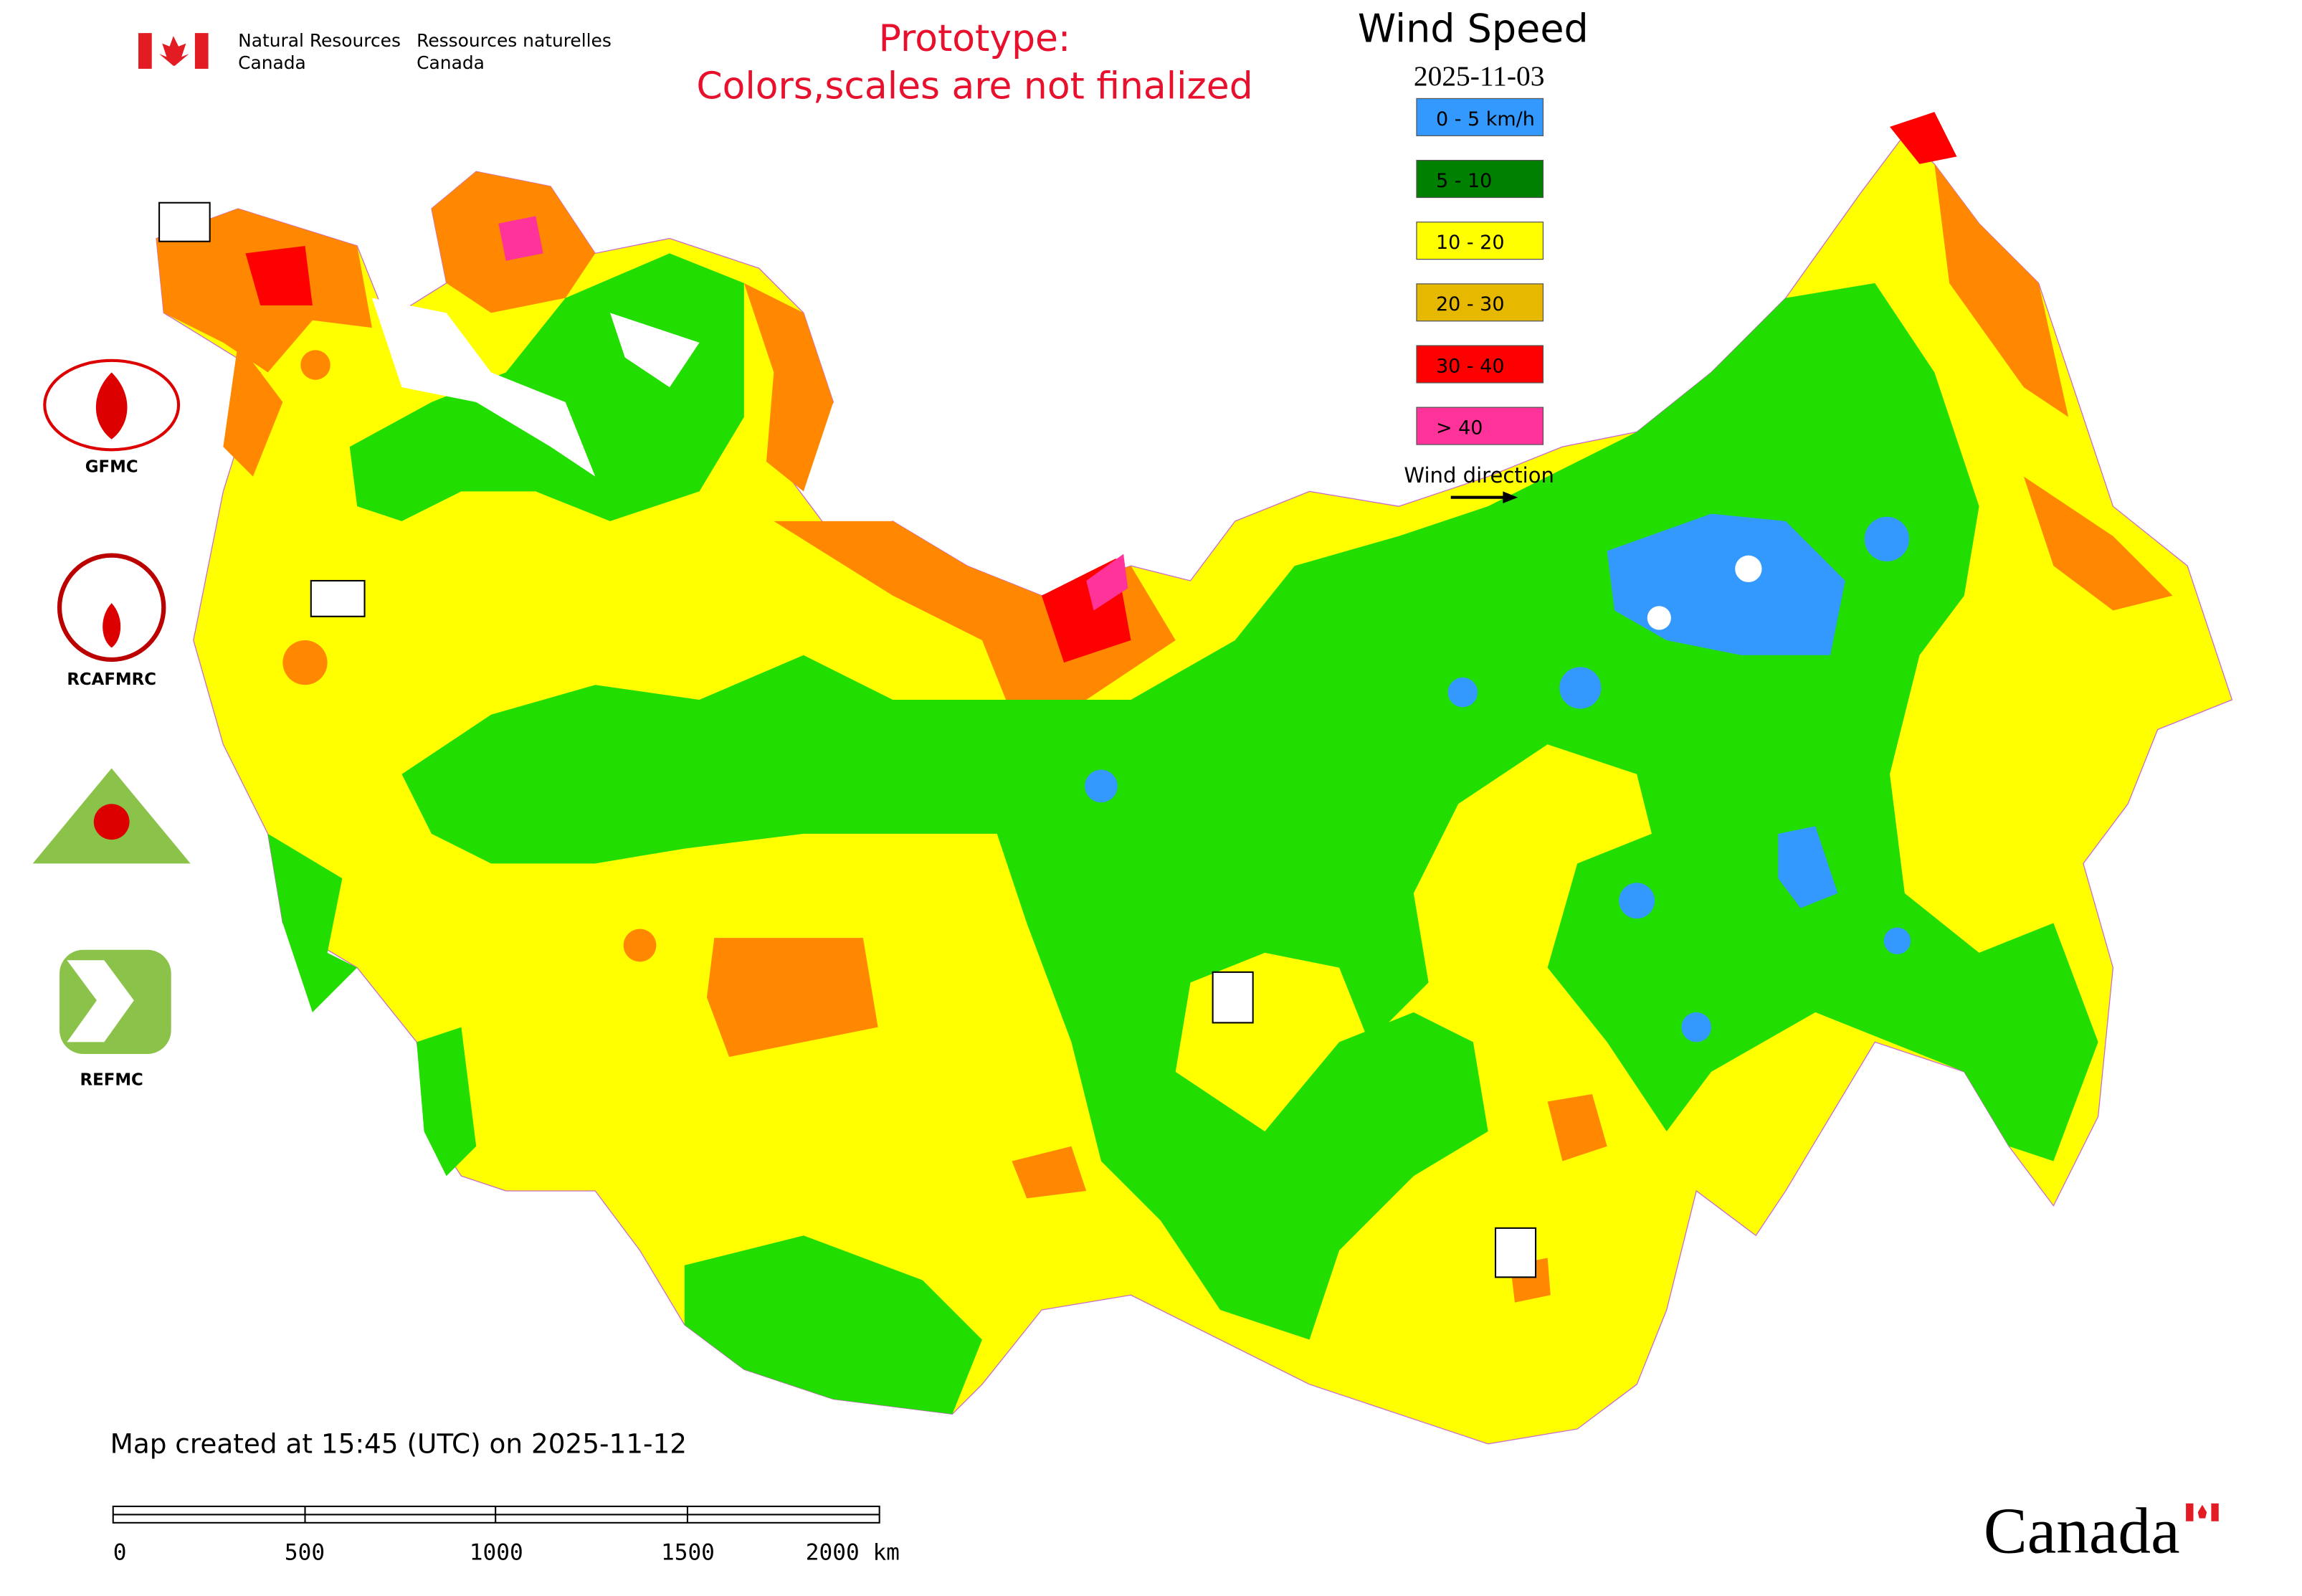  Describe the element at coordinates (975, 38) in the screenshot. I see `notice: Prototype:` at that location.